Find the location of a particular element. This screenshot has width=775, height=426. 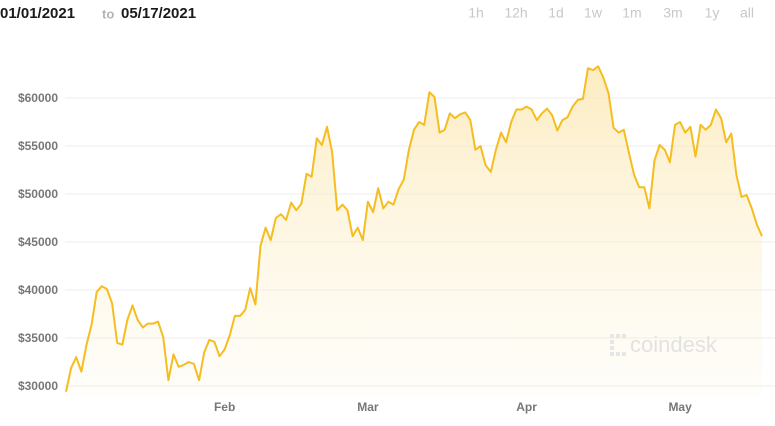

y-tick-label: $45000 is located at coordinates (38, 242).